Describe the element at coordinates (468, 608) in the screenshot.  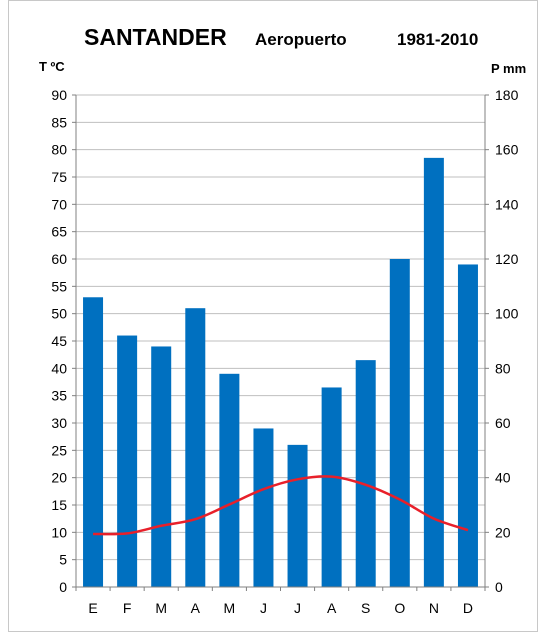
I see `x-tick-label: D` at that location.